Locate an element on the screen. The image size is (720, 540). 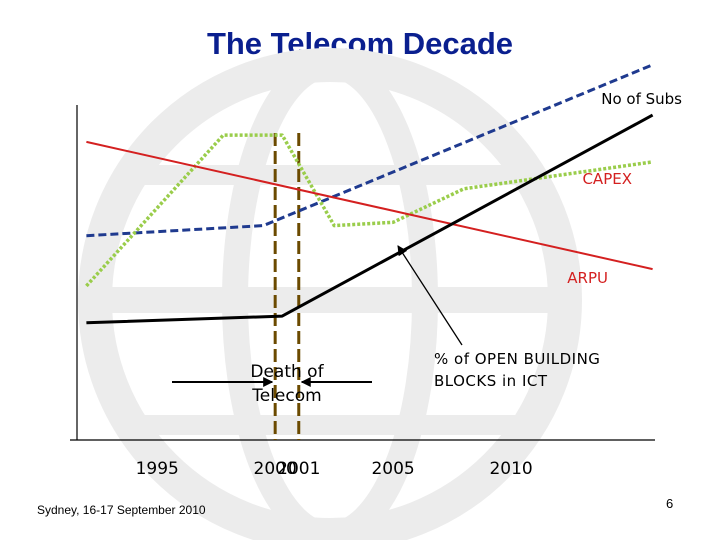
series-label-subs: No of Subs is located at coordinates (641, 99).